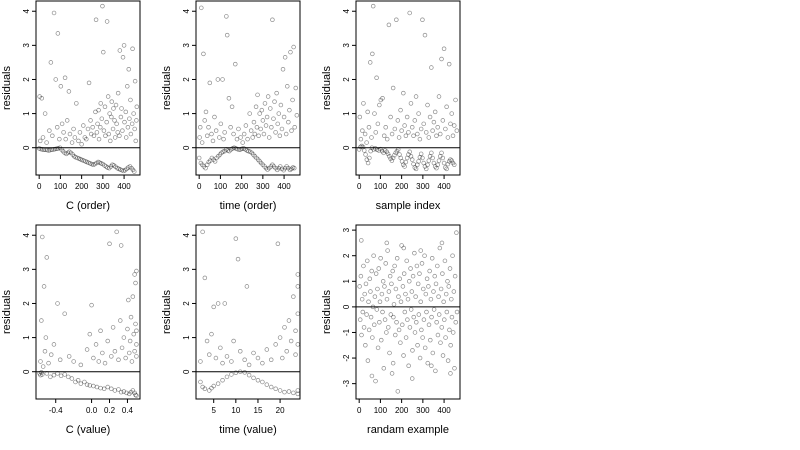 The width and height of the screenshot is (800, 450). I want to click on y-tick-label: 3, so click(26, 269).